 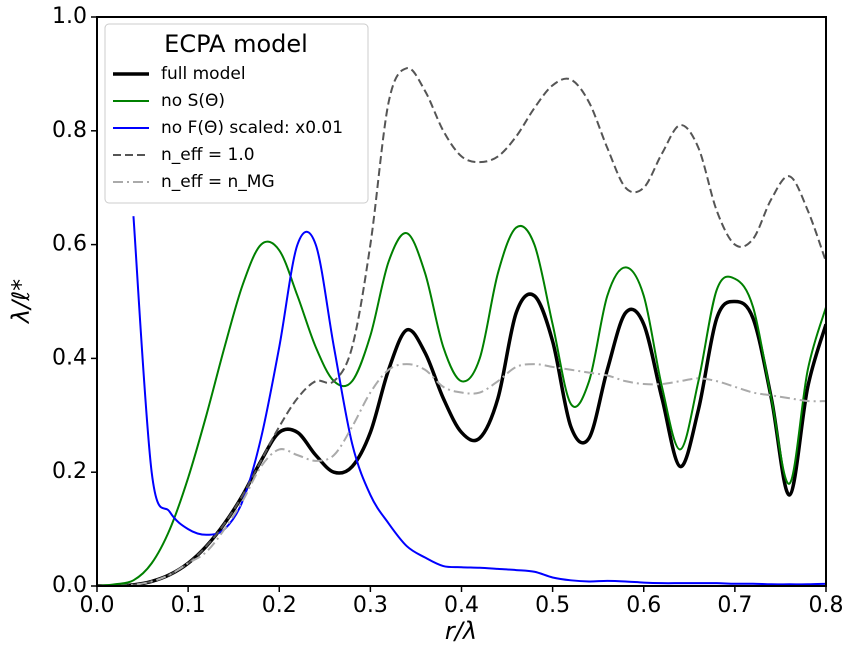 What do you see at coordinates (826, 605) in the screenshot?
I see `x-tick-label: 0.8` at bounding box center [826, 605].